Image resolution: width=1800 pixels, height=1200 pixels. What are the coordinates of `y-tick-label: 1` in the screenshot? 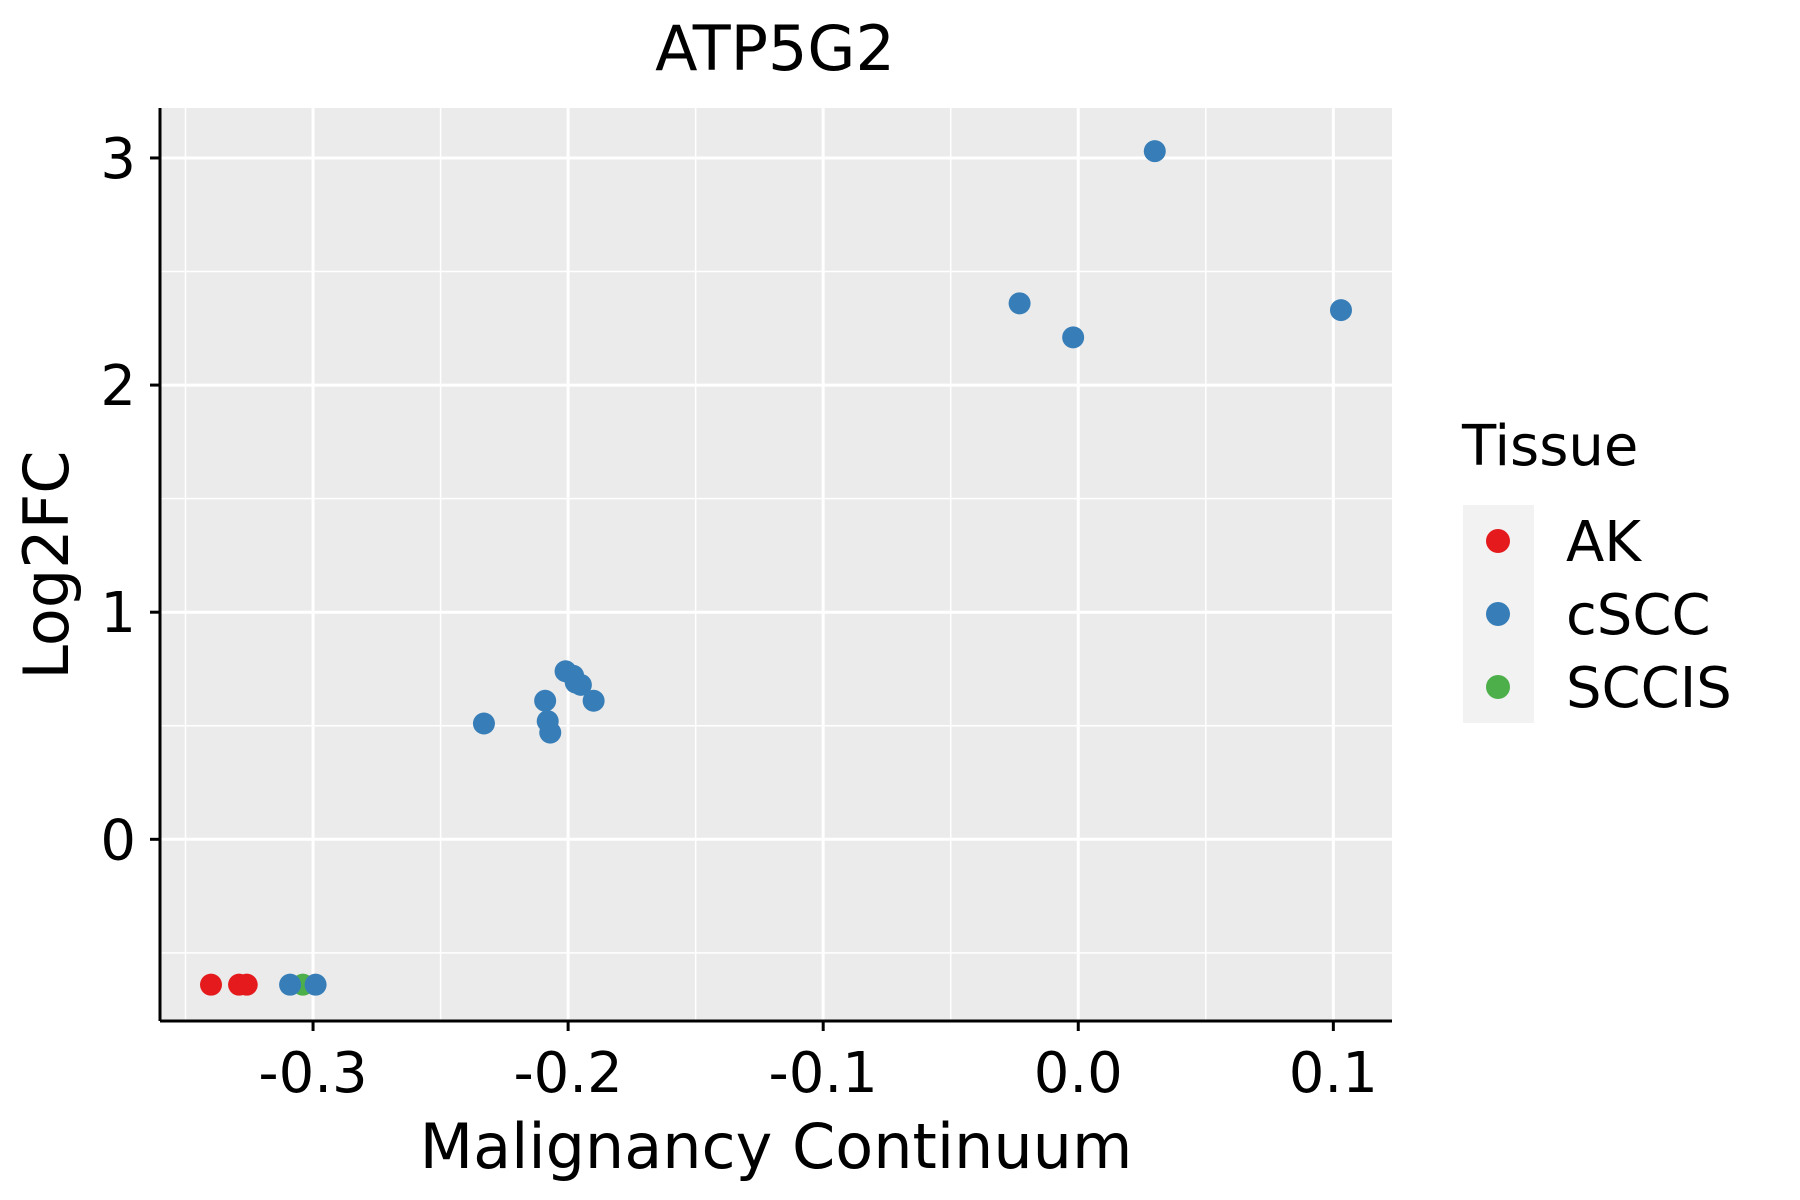 It's located at (118, 613).